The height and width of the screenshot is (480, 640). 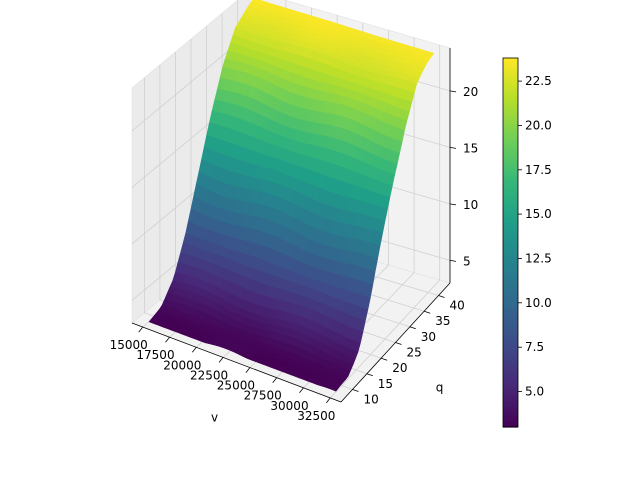 I want to click on y-tick-label: 35, so click(x=442, y=321).